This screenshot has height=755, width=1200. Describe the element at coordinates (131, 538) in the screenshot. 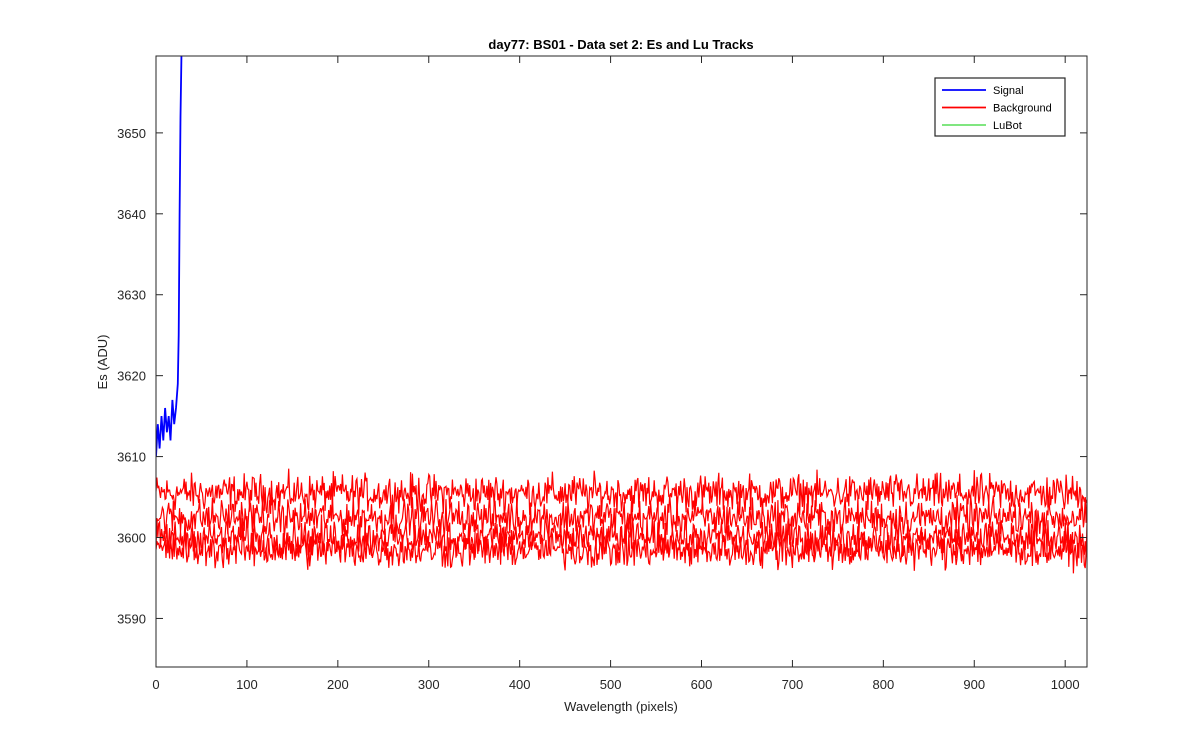

I see `y-tick-label: 3600` at that location.